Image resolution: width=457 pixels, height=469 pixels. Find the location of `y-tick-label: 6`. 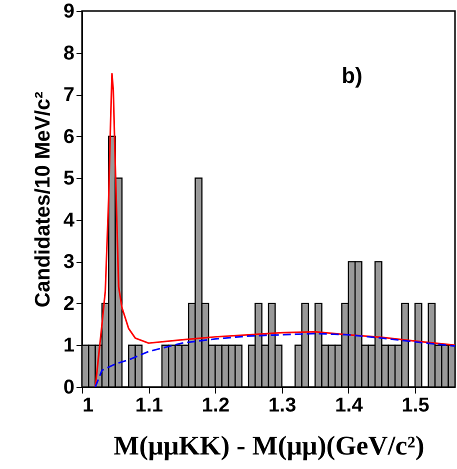

y-tick-label: 6 is located at coordinates (68, 137).